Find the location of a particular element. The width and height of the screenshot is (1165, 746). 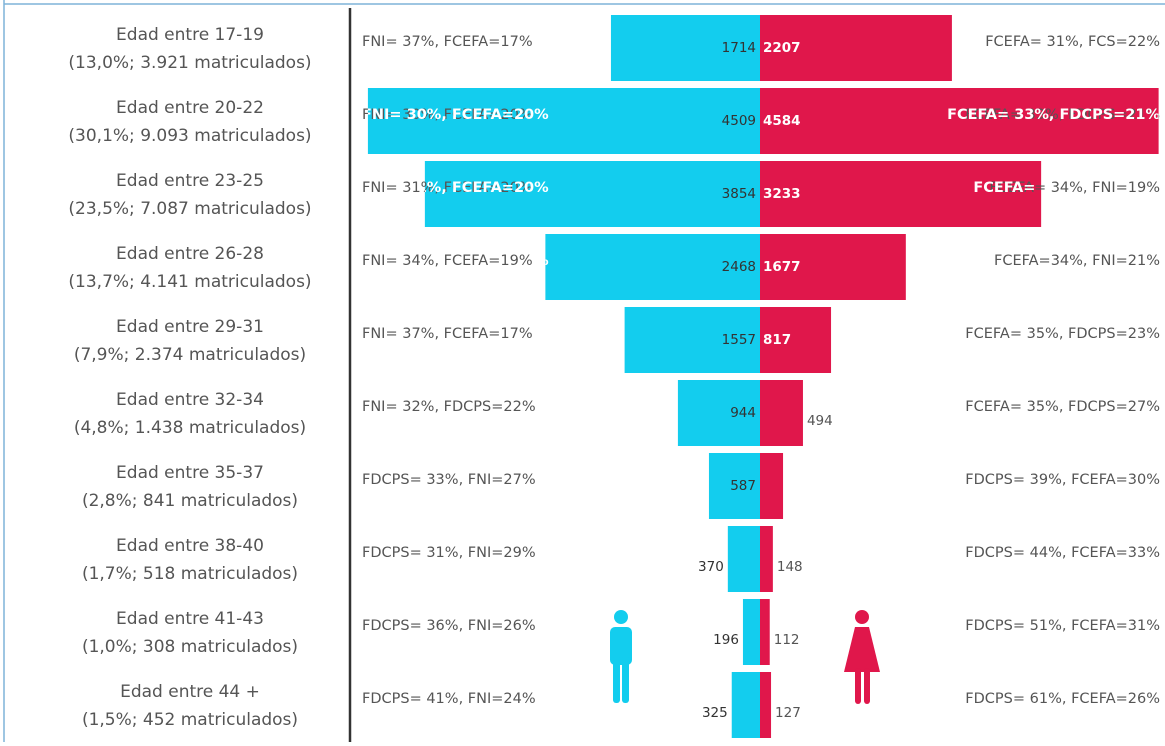

category-label: Edad entre 17-19 is located at coordinates (190, 35).